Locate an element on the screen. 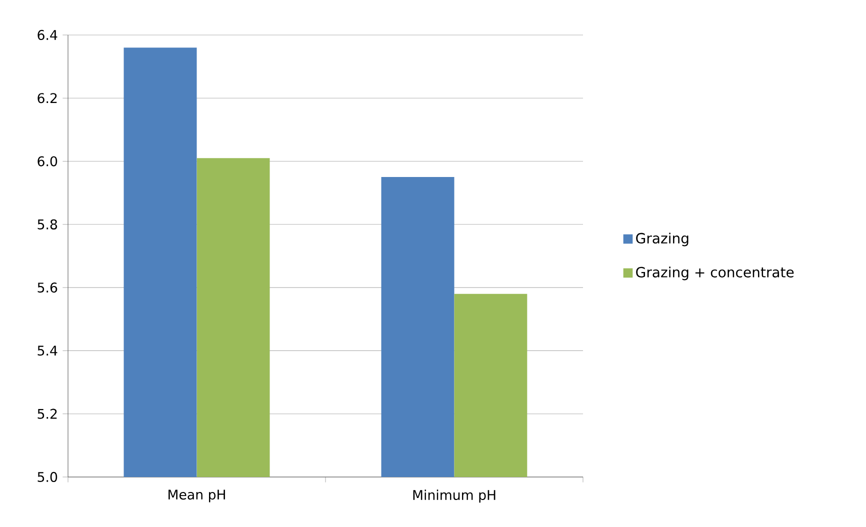  y-tick-label: 5.4 is located at coordinates (48, 351).